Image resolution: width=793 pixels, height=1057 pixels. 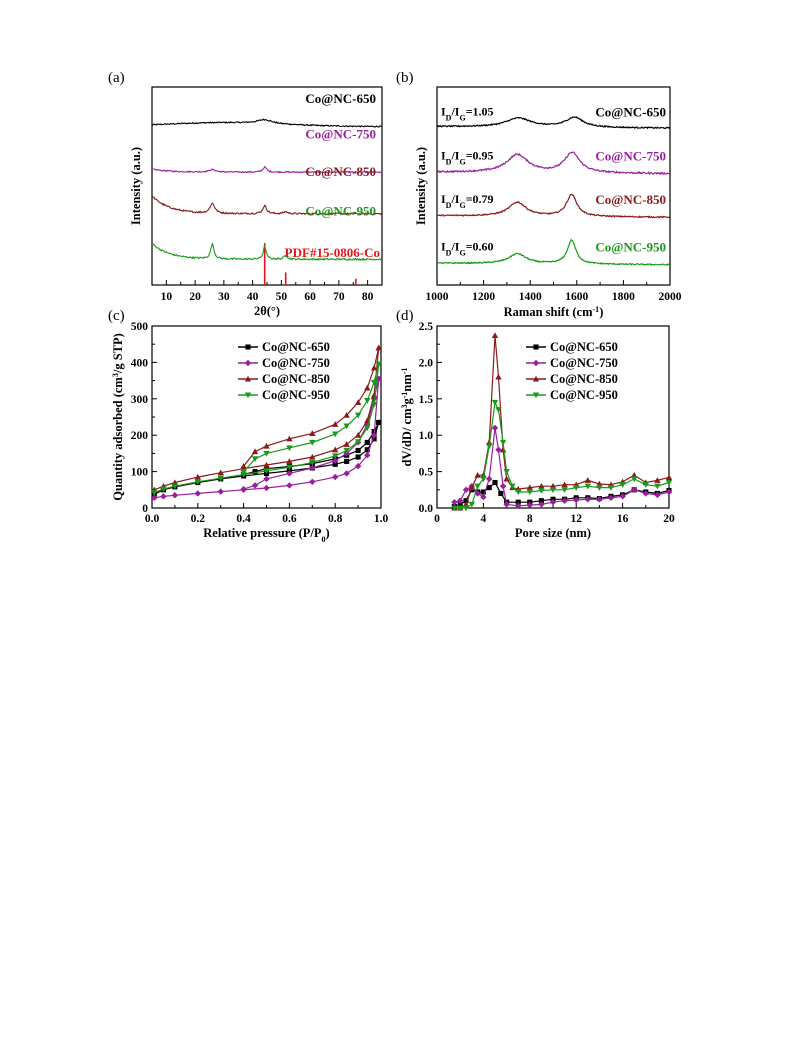 I want to click on x-tick-label: 2000, so click(x=670, y=297).